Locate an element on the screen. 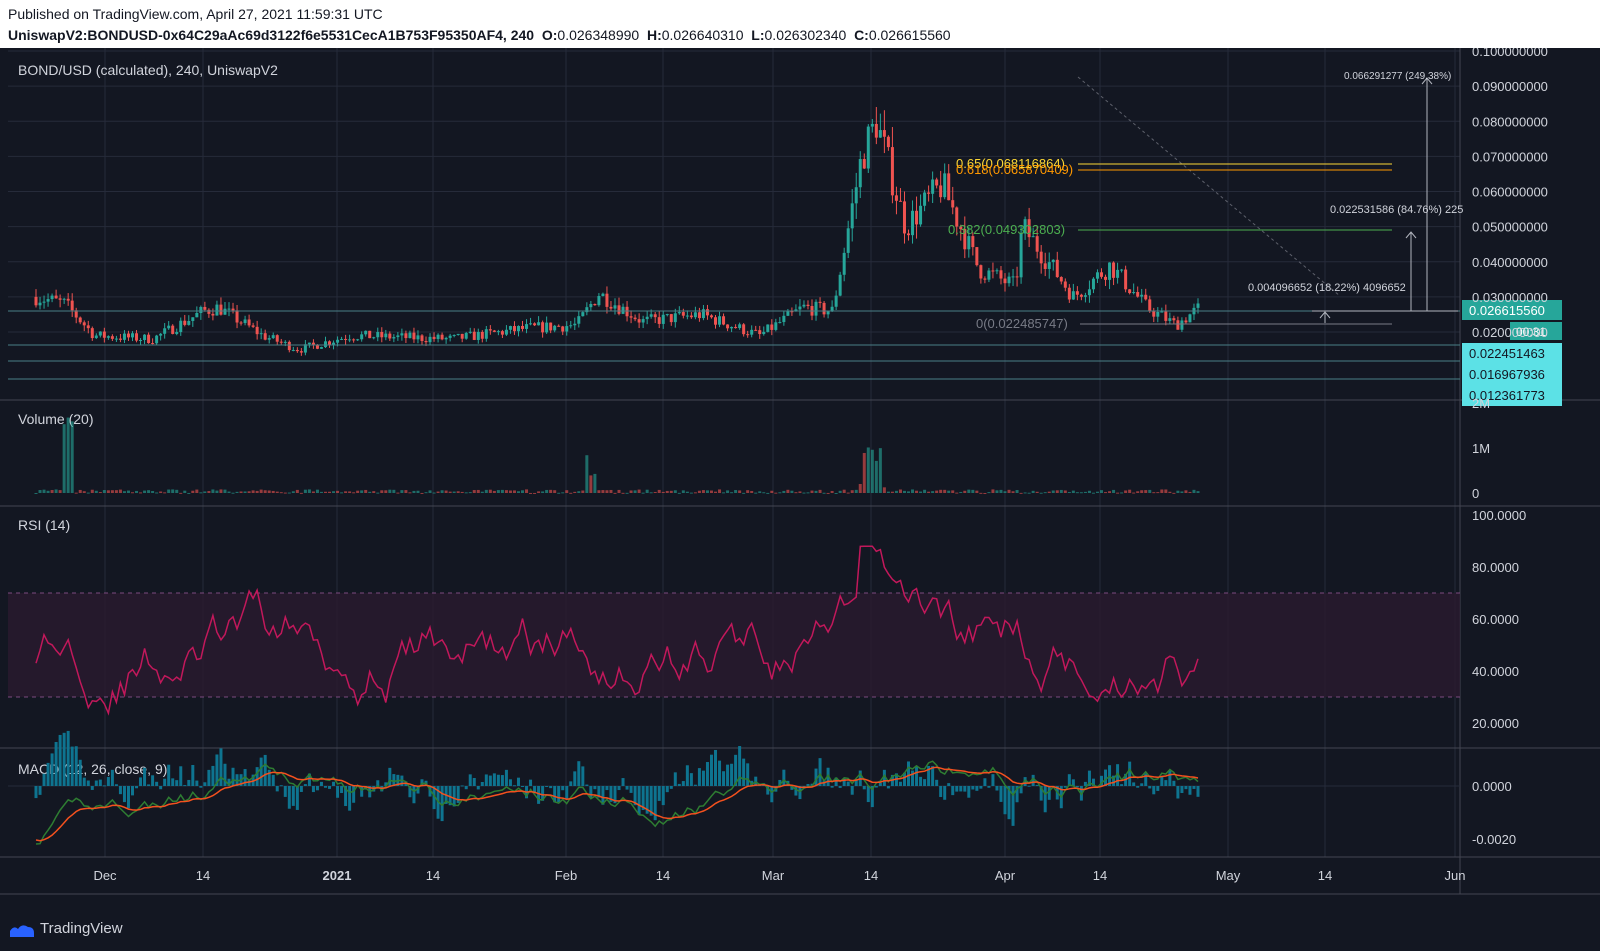 This screenshot has width=1600, height=951. countdown-label: 00:31 is located at coordinates (1531, 332).